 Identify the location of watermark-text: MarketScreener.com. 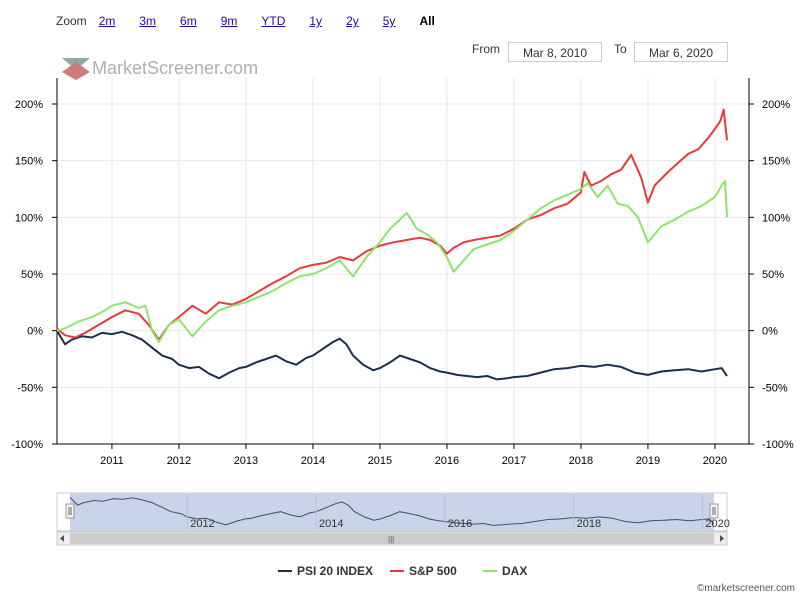
(175, 68).